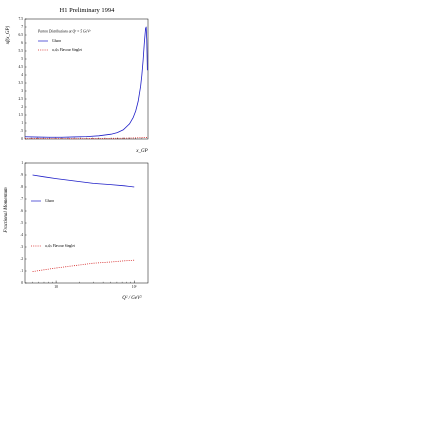 The height and width of the screenshot is (425, 425). What do you see at coordinates (132, 298) in the screenshot?
I see `x-axis-title: Q² / GeV²` at bounding box center [132, 298].